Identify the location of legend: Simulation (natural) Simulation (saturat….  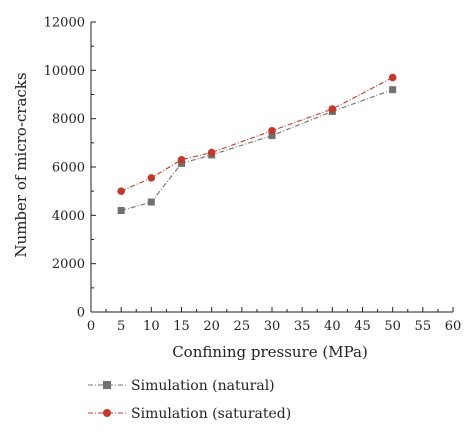
(189, 400).